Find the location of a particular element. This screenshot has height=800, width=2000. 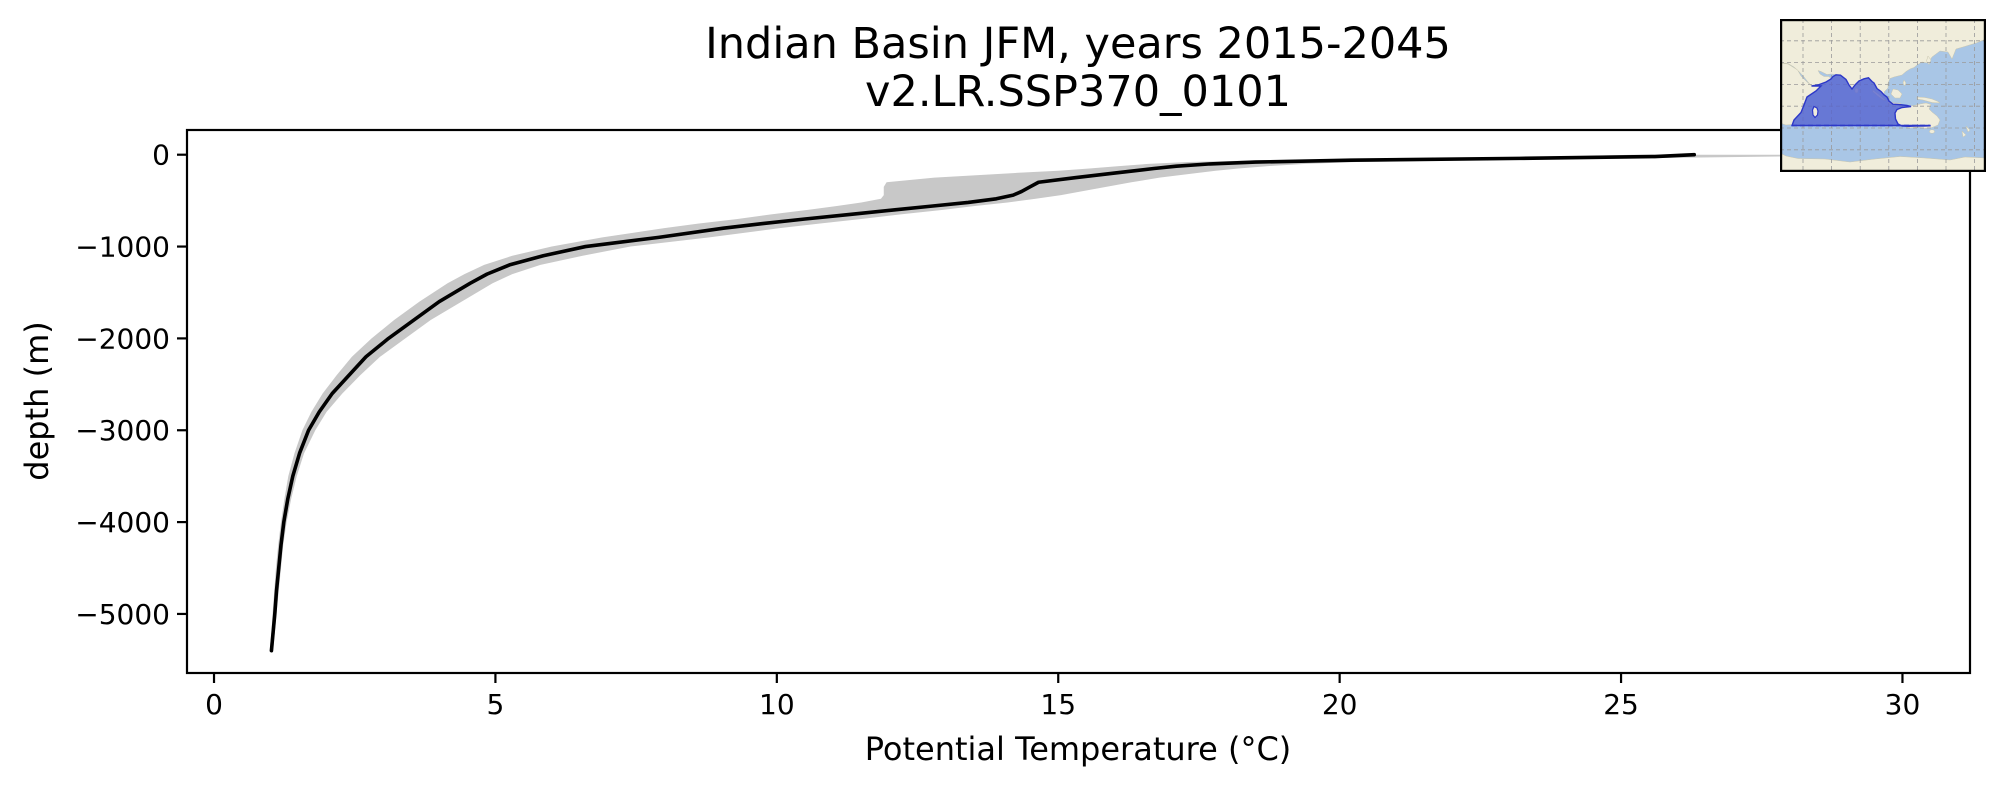

map-basin-region is located at coordinates (1861, 101).